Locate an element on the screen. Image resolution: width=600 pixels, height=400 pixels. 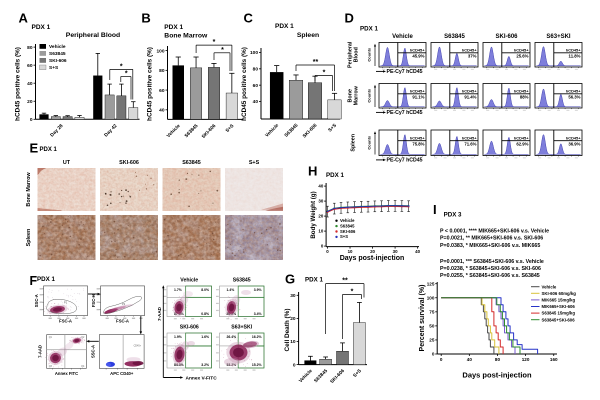
svg-text: 3.9% is located at coordinates (258, 290).